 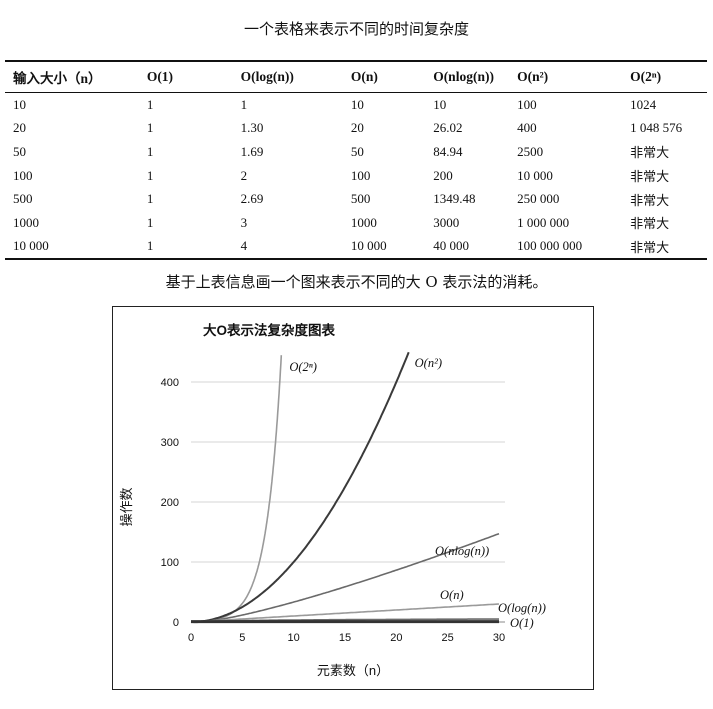 What do you see at coordinates (475, 247) in the screenshot?
I see `table-cell: 40 000` at bounding box center [475, 247].